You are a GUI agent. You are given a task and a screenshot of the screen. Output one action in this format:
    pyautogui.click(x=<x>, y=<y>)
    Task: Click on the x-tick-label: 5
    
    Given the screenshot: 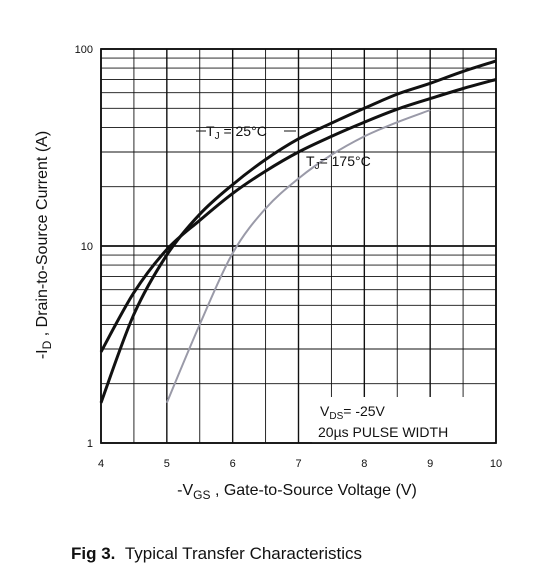 What is the action you would take?
    pyautogui.click(x=167, y=464)
    